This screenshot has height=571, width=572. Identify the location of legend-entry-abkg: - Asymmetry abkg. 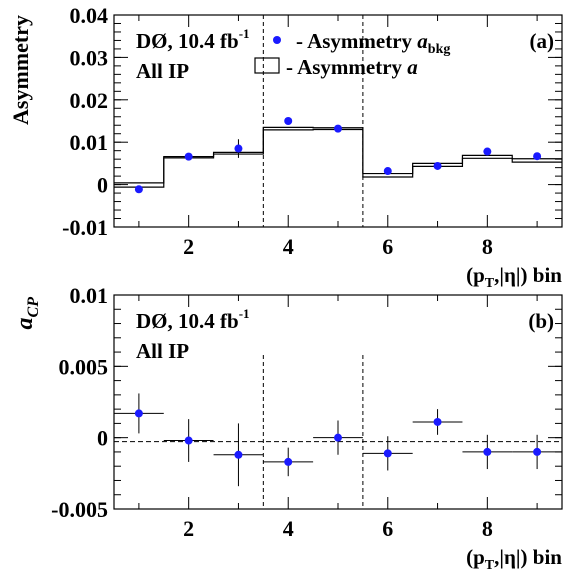
(373, 43).